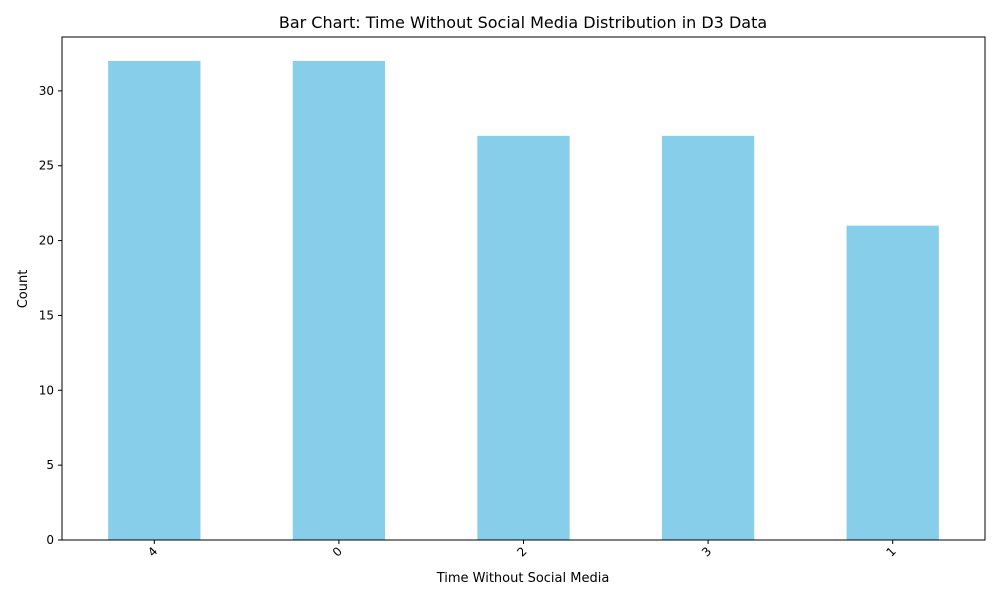 The width and height of the screenshot is (1000, 600). Describe the element at coordinates (50, 465) in the screenshot. I see `y-tick-label: 5` at that location.